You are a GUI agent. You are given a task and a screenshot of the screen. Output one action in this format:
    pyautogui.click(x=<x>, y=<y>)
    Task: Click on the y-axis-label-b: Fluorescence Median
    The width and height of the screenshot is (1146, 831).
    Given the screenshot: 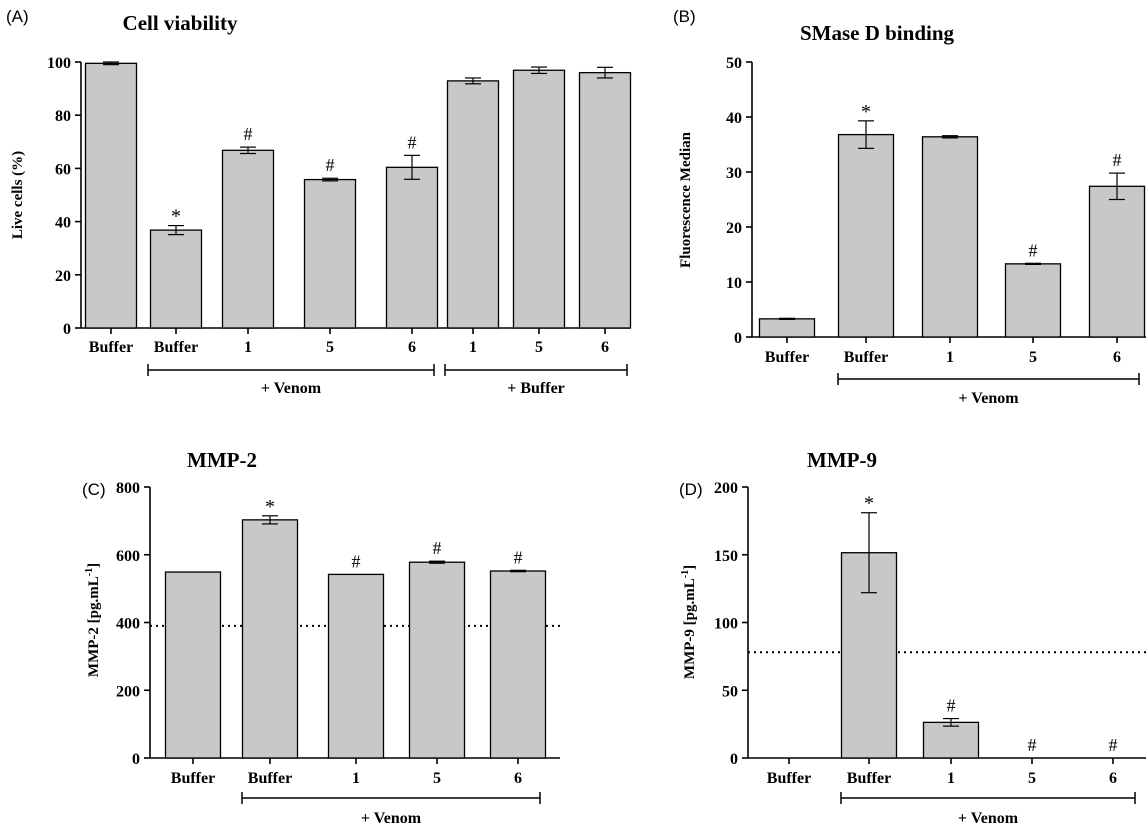 What is the action you would take?
    pyautogui.click(x=686, y=199)
    